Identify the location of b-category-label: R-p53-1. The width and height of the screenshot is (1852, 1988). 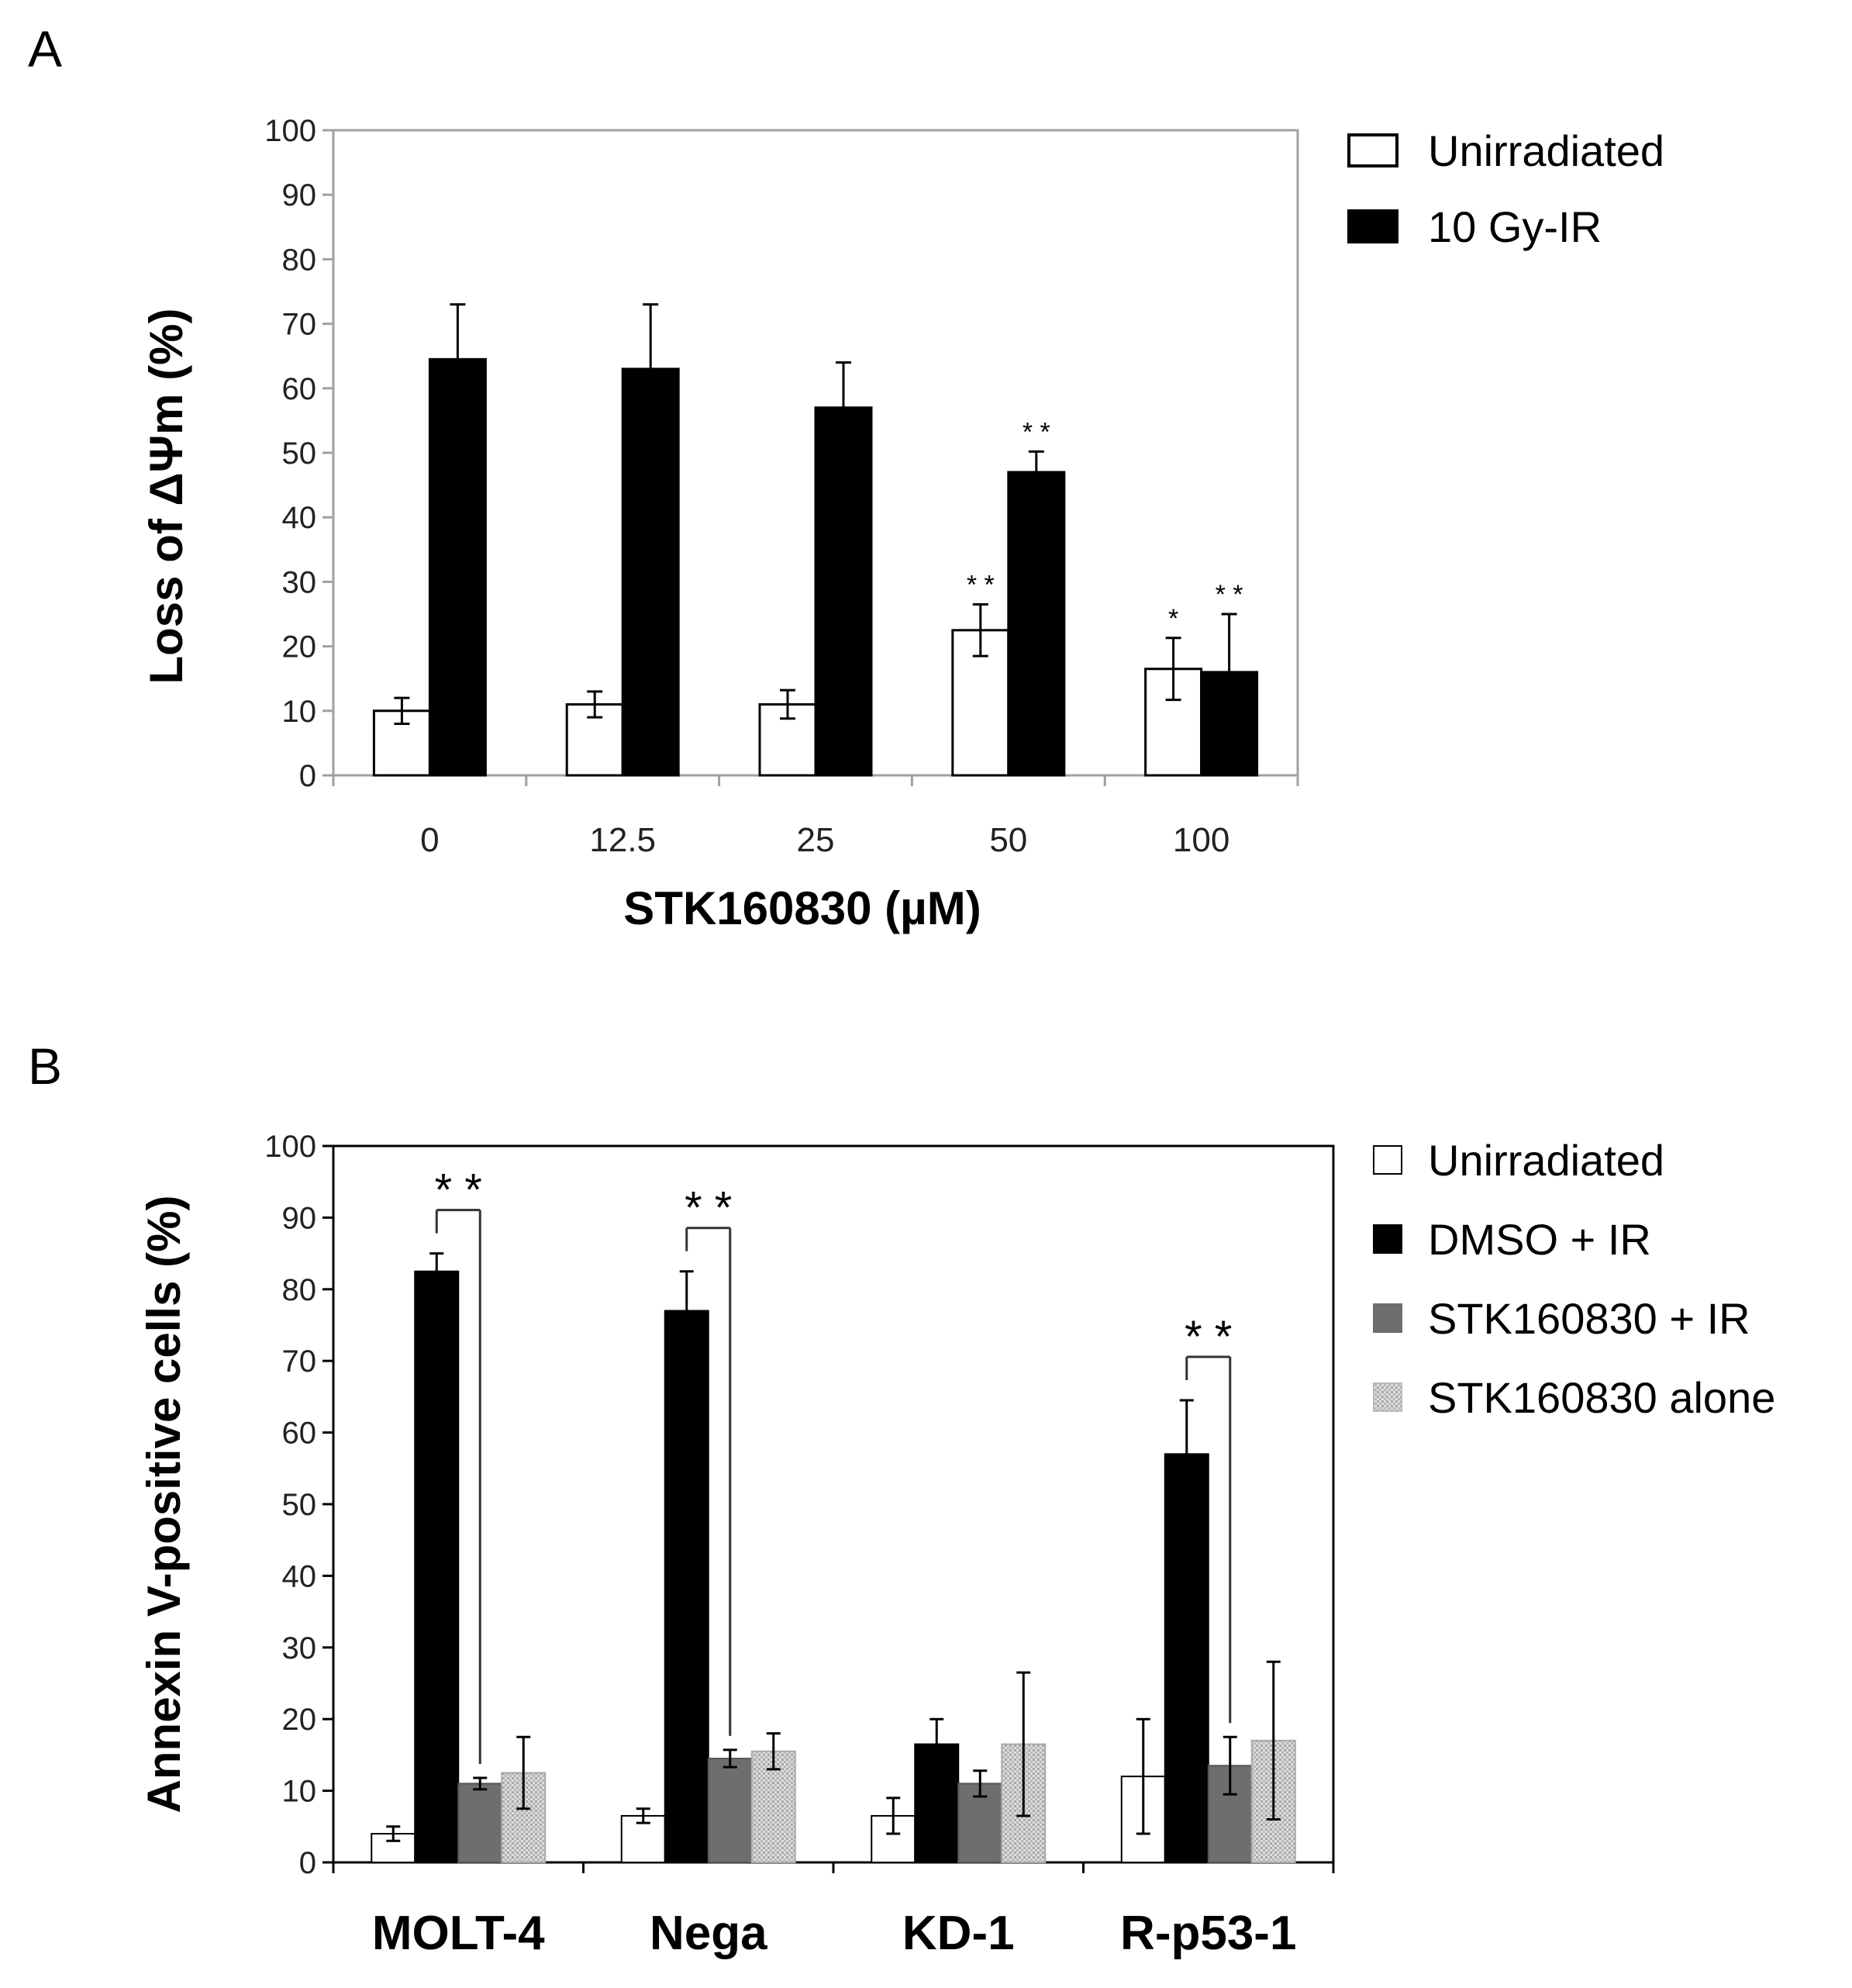
(1208, 1933).